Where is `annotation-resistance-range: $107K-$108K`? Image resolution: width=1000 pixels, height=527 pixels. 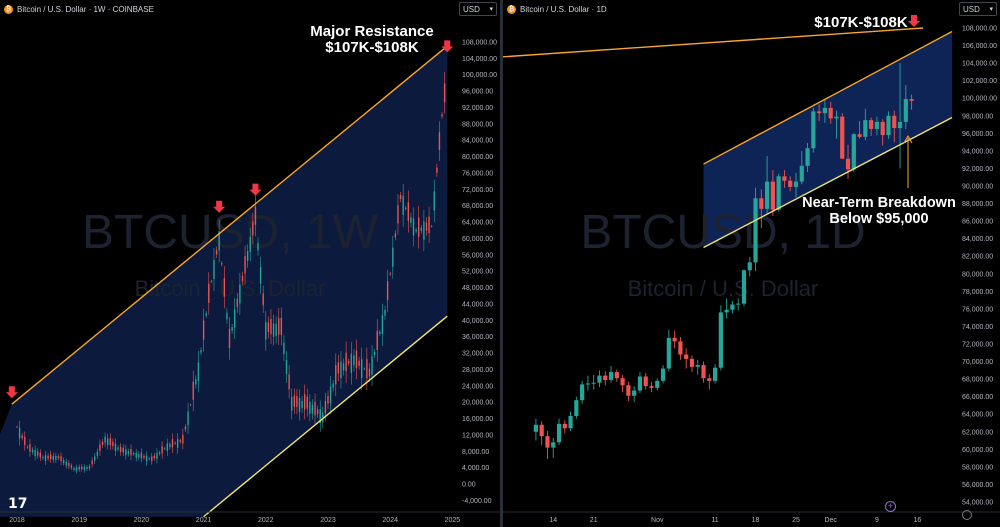 annotation-resistance-range: $107K-$108K is located at coordinates (861, 22).